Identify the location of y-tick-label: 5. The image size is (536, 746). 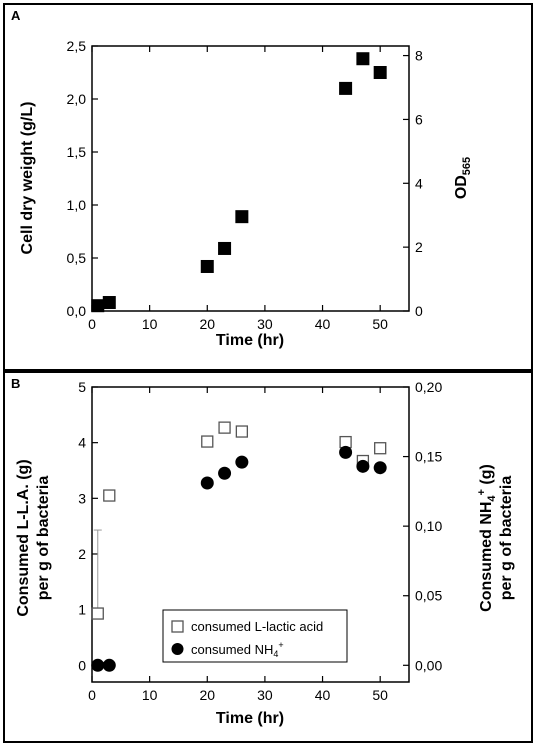
(82, 387).